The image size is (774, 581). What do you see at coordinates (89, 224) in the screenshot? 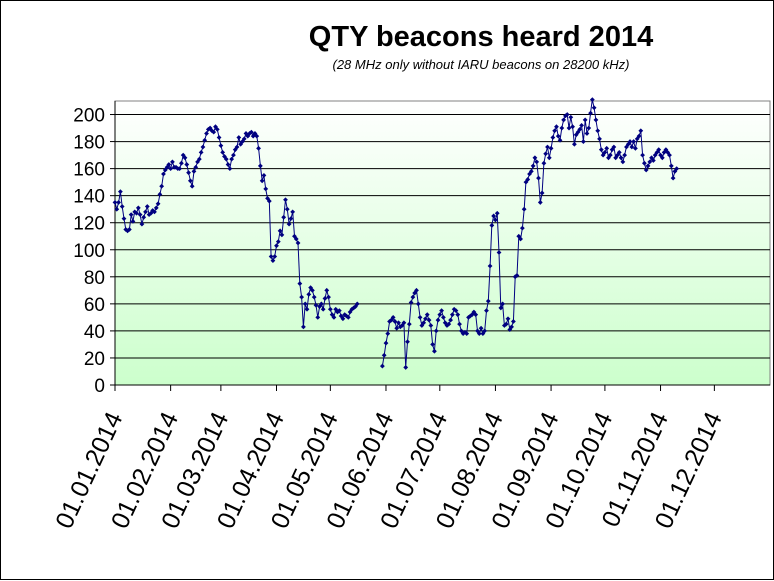
I see `y-tick-label: 120` at bounding box center [89, 224].